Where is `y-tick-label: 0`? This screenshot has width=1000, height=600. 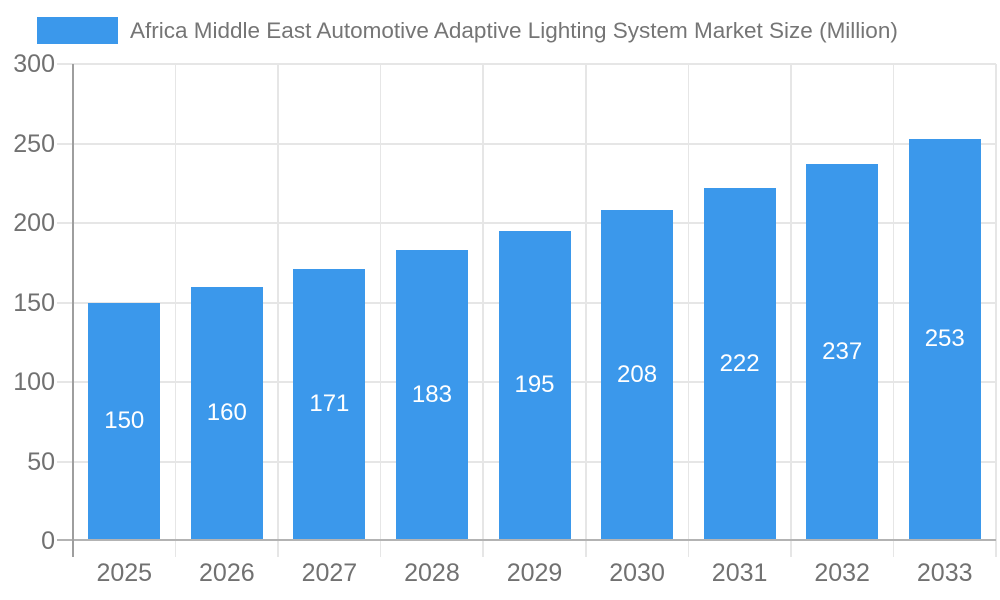
y-tick-label: 0 is located at coordinates (48, 541).